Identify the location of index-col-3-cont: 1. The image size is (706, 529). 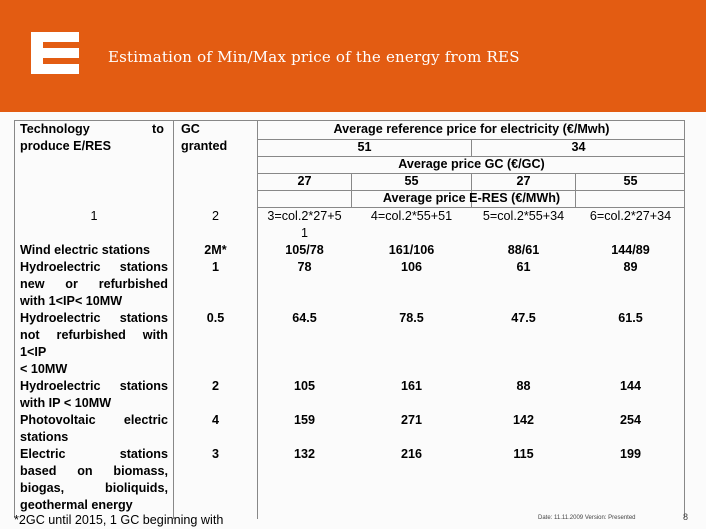
(304, 233).